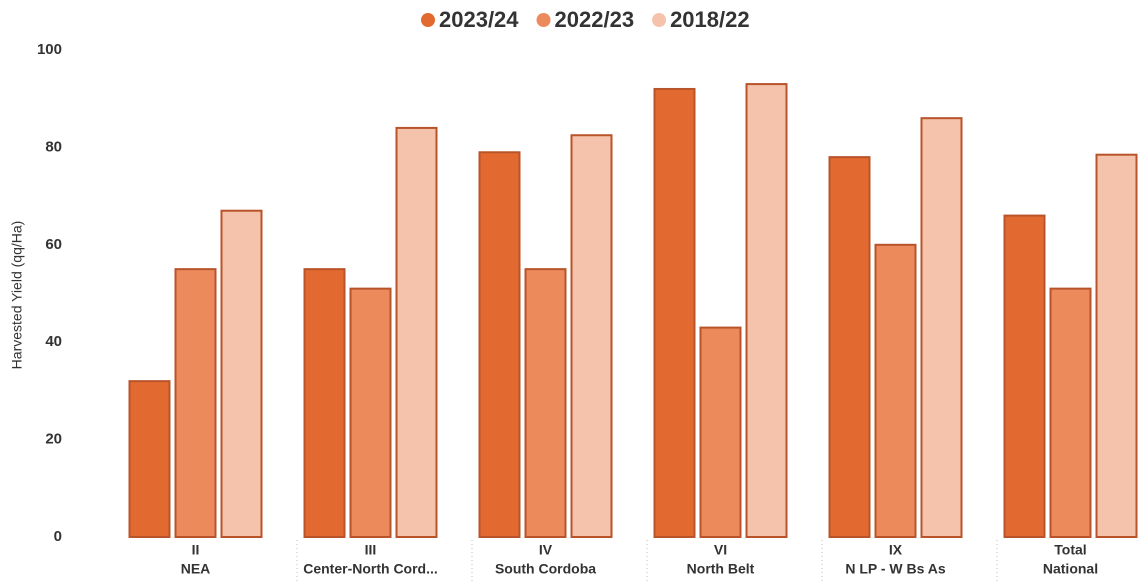  I want to click on legend-label: 2023/24, so click(479, 19).